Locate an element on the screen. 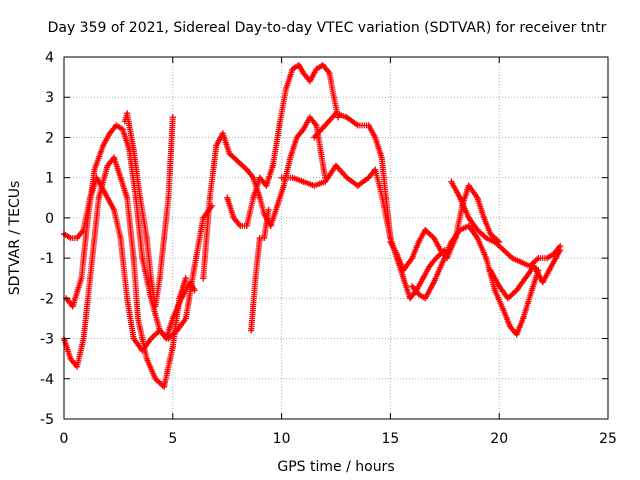 The width and height of the screenshot is (640, 480). x-tick-label: 25 is located at coordinates (608, 439).